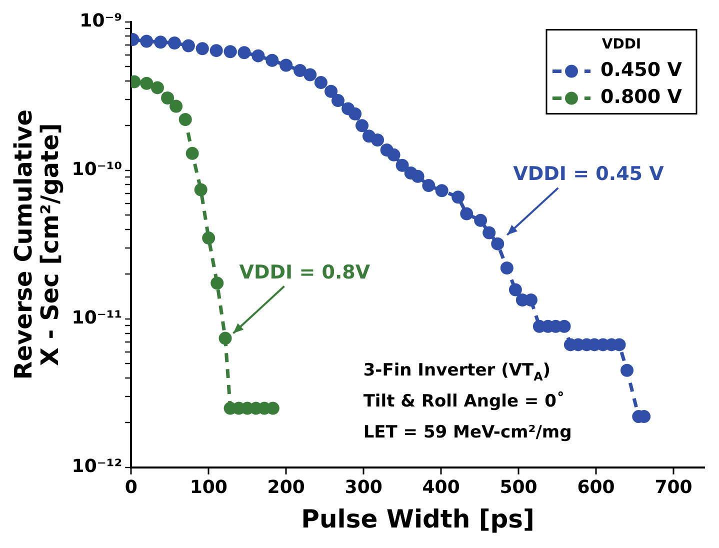 Image resolution: width=719 pixels, height=548 pixels. Describe the element at coordinates (519, 487) in the screenshot. I see `x-tick-label: 500` at that location.